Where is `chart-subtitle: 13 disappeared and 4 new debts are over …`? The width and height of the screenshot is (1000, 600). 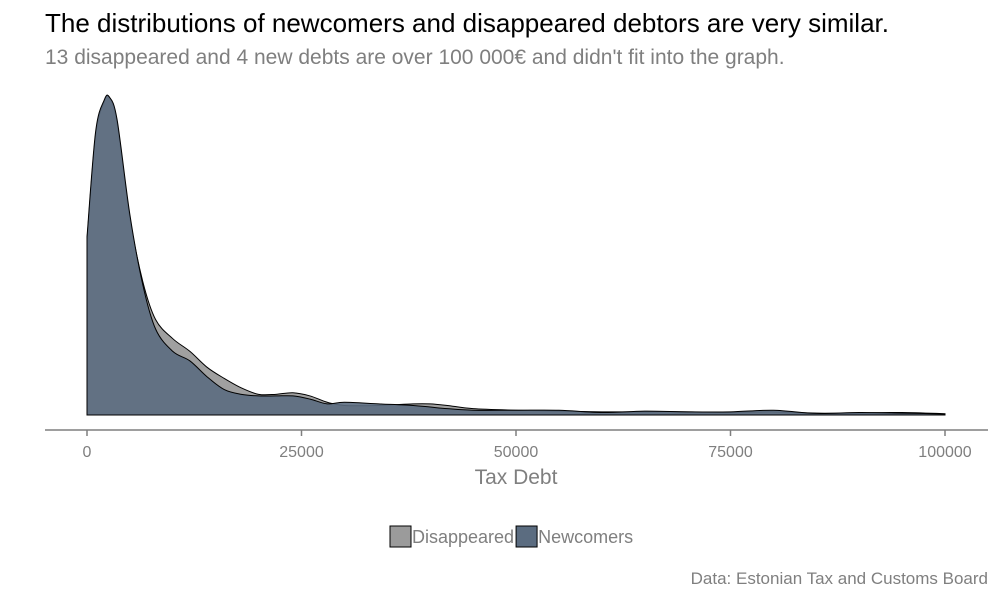 chart-subtitle: 13 disappeared and 4 new debts are over … is located at coordinates (415, 57).